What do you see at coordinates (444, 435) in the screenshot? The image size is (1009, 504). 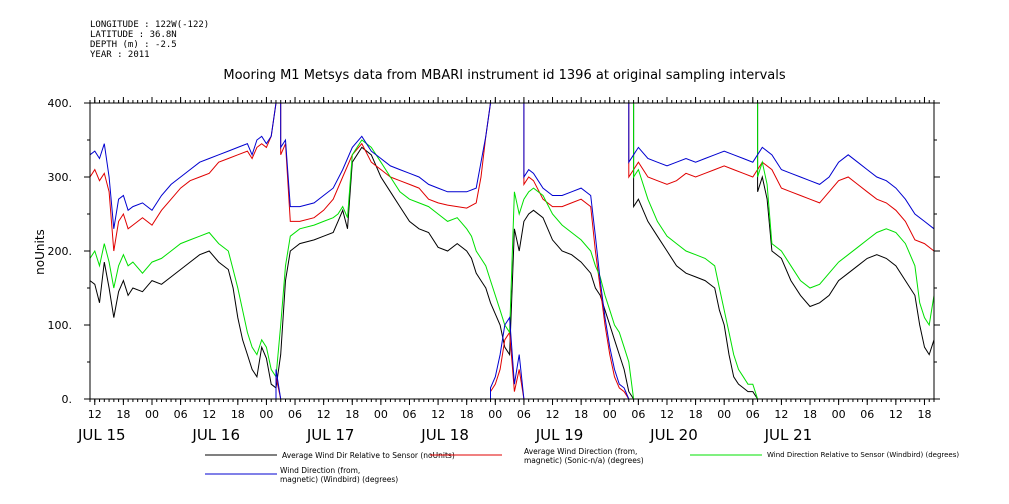 I see `x-day-label: JUL 18` at bounding box center [444, 435].